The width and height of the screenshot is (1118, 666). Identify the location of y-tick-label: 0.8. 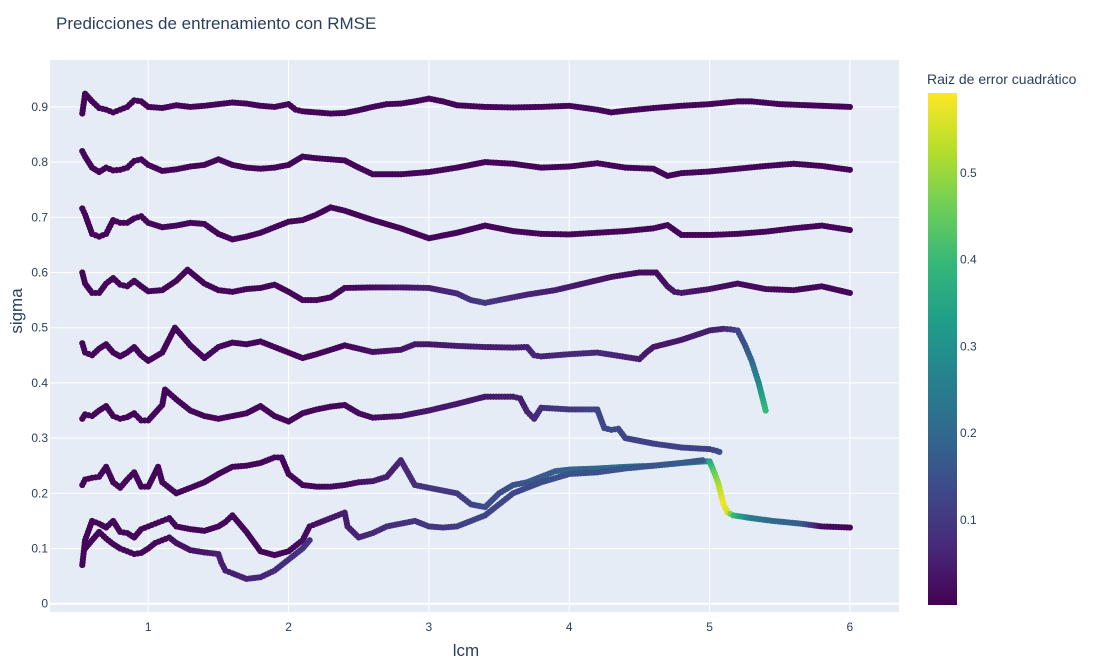
(39, 162).